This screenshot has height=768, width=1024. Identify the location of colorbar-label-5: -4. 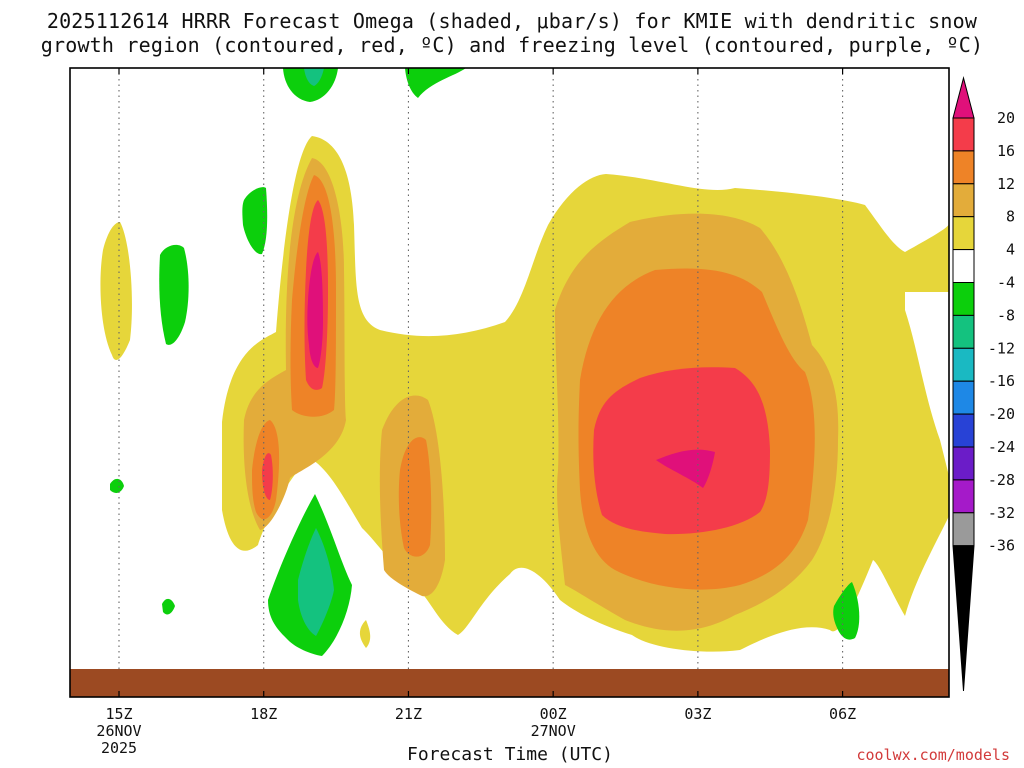
(1006, 283).